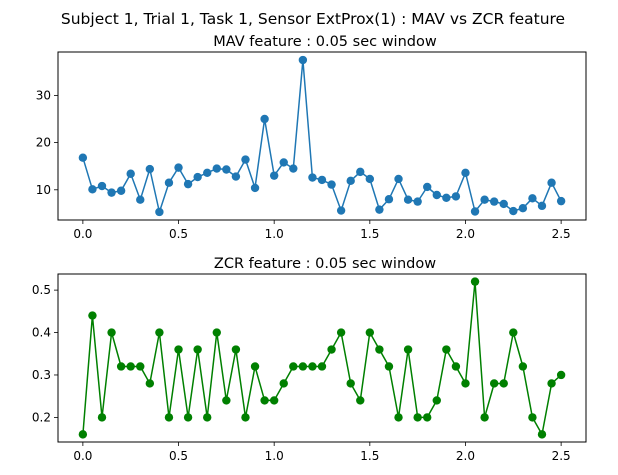 The height and width of the screenshot is (475, 618). Describe the element at coordinates (41, 333) in the screenshot. I see `zcr-ytick-label: 0.4` at that location.